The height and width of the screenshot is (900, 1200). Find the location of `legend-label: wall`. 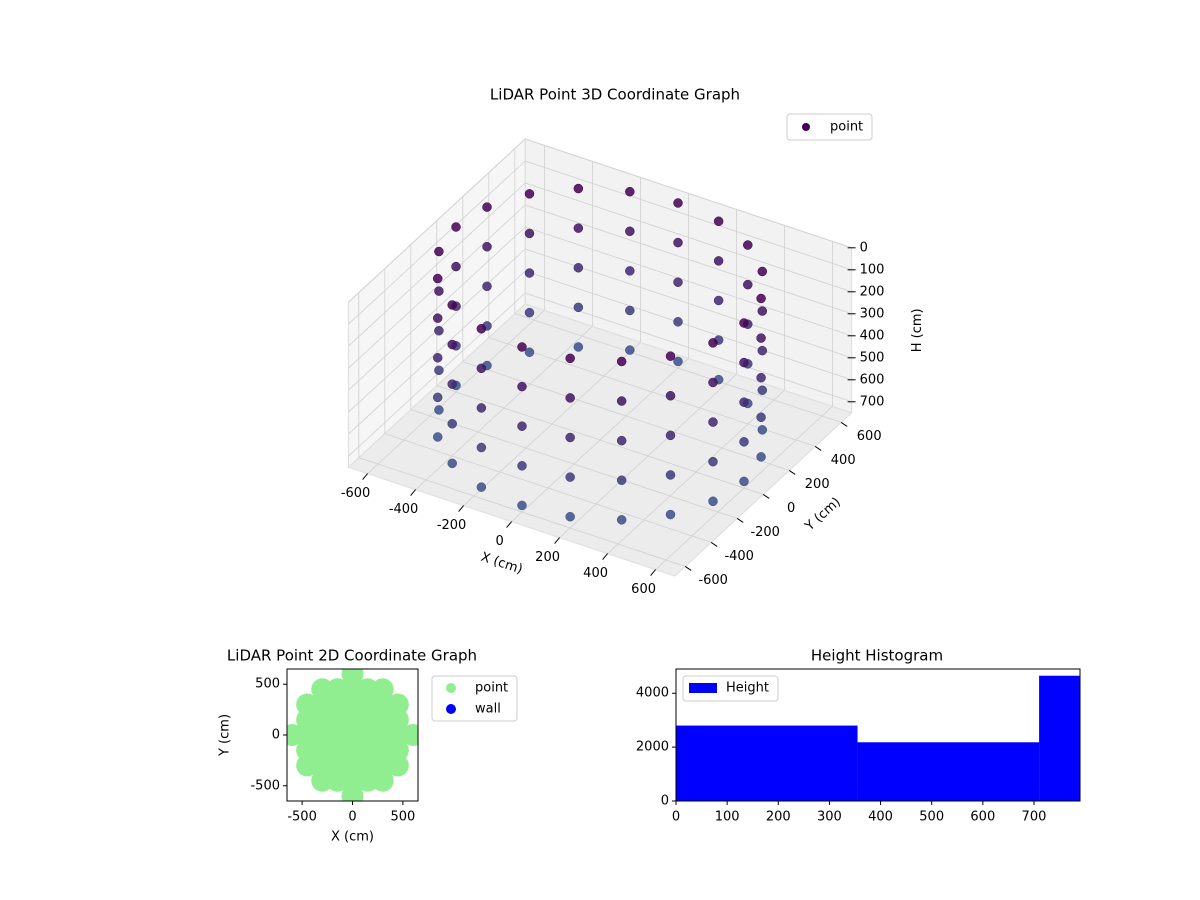

legend-label: wall is located at coordinates (488, 709).